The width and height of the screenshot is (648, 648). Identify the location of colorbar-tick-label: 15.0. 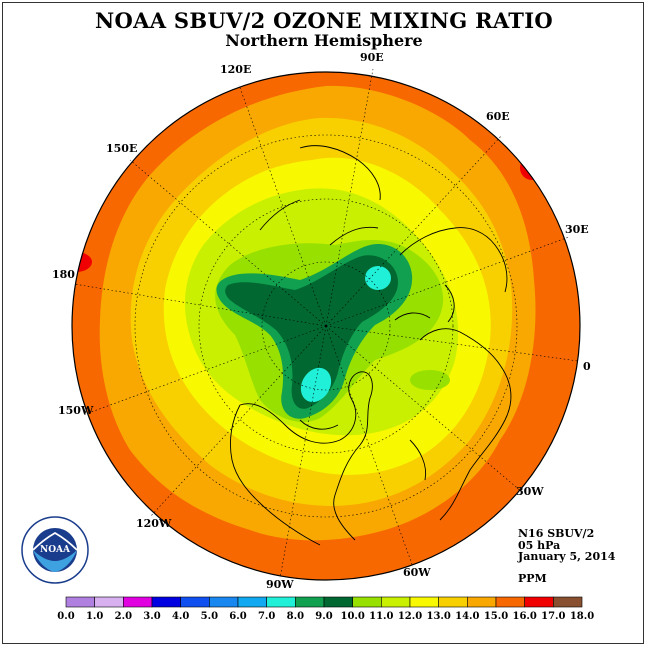
(496, 616).